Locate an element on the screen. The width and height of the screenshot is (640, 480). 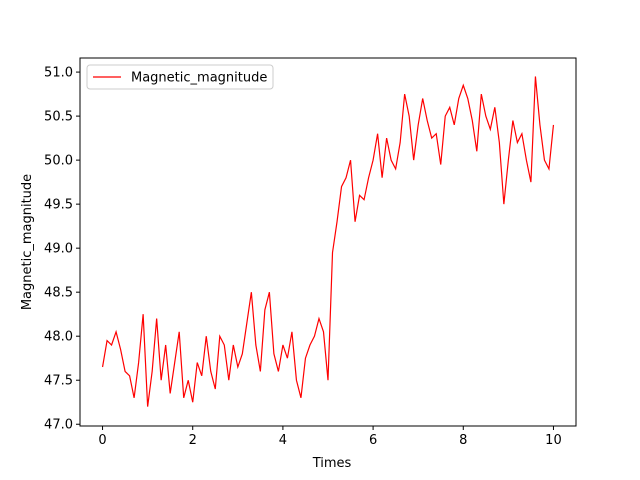
x-tick-label: 0 is located at coordinates (102, 440).